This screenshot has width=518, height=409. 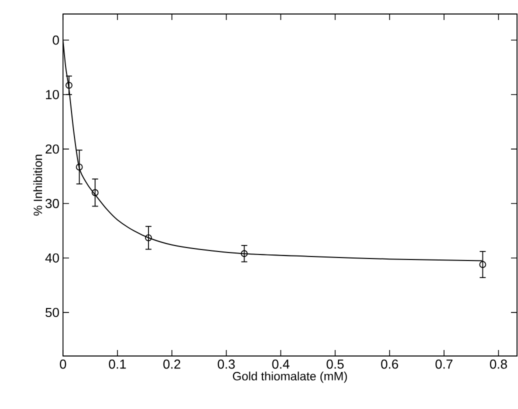 I want to click on x-tick-label: 0.7, so click(x=444, y=364).